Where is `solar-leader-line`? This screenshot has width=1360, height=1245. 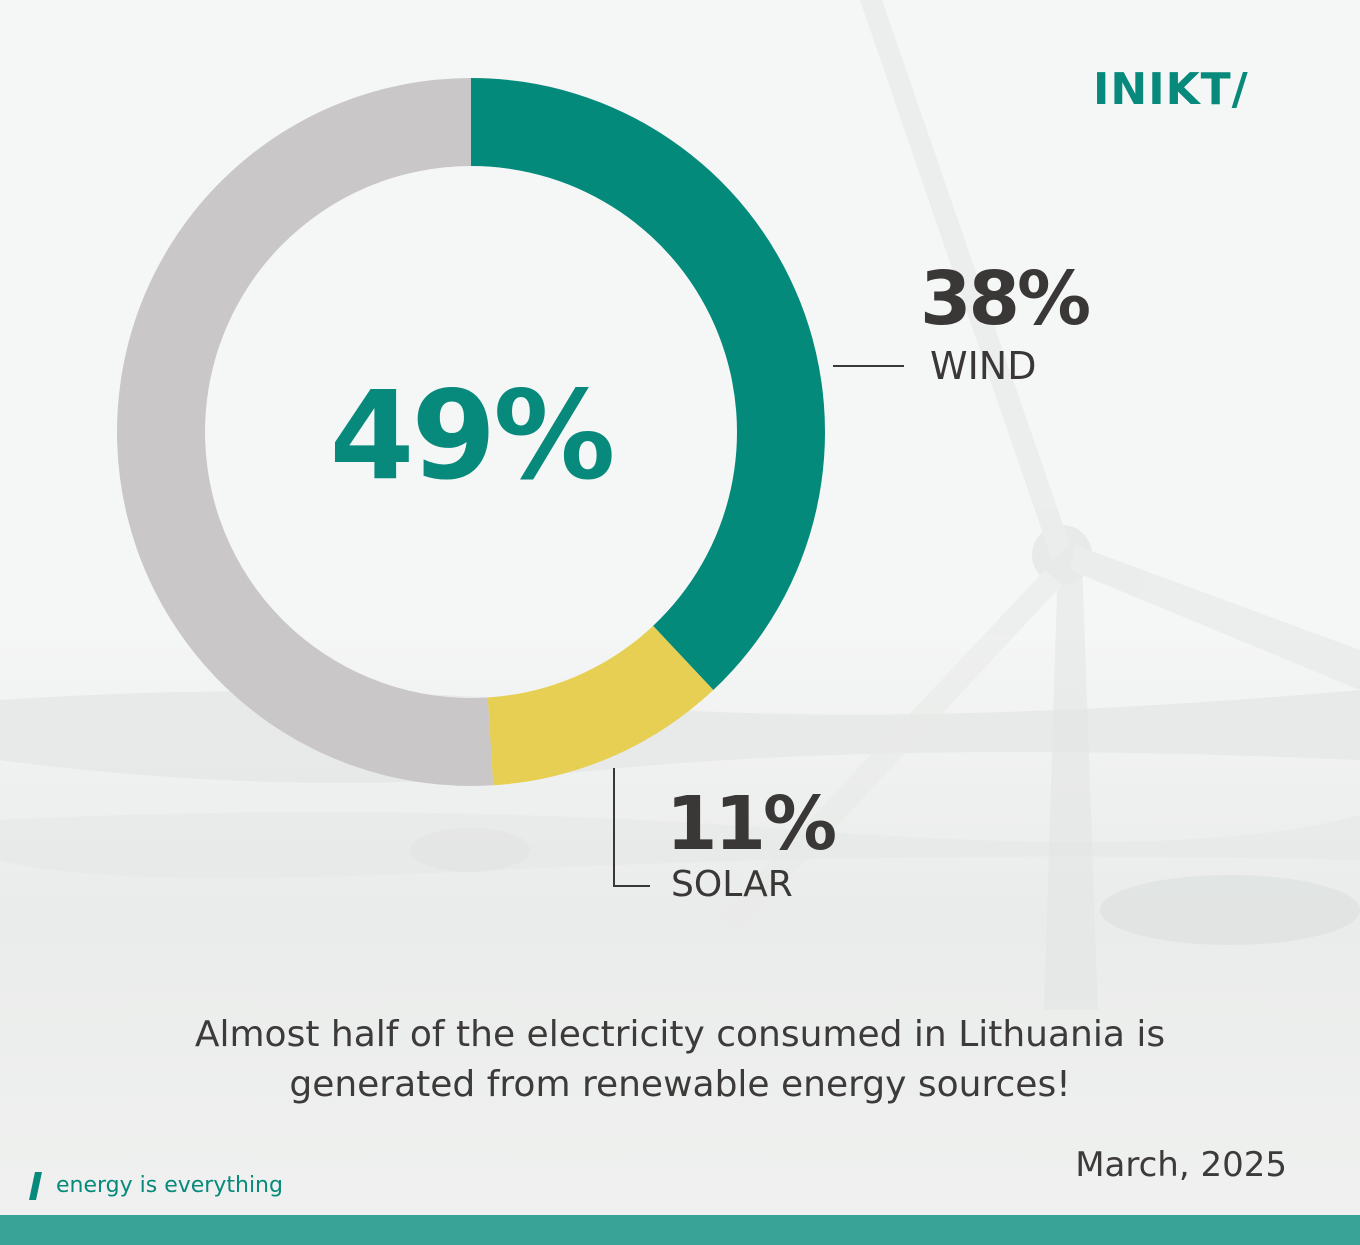
solar-leader-line is located at coordinates (631, 827).